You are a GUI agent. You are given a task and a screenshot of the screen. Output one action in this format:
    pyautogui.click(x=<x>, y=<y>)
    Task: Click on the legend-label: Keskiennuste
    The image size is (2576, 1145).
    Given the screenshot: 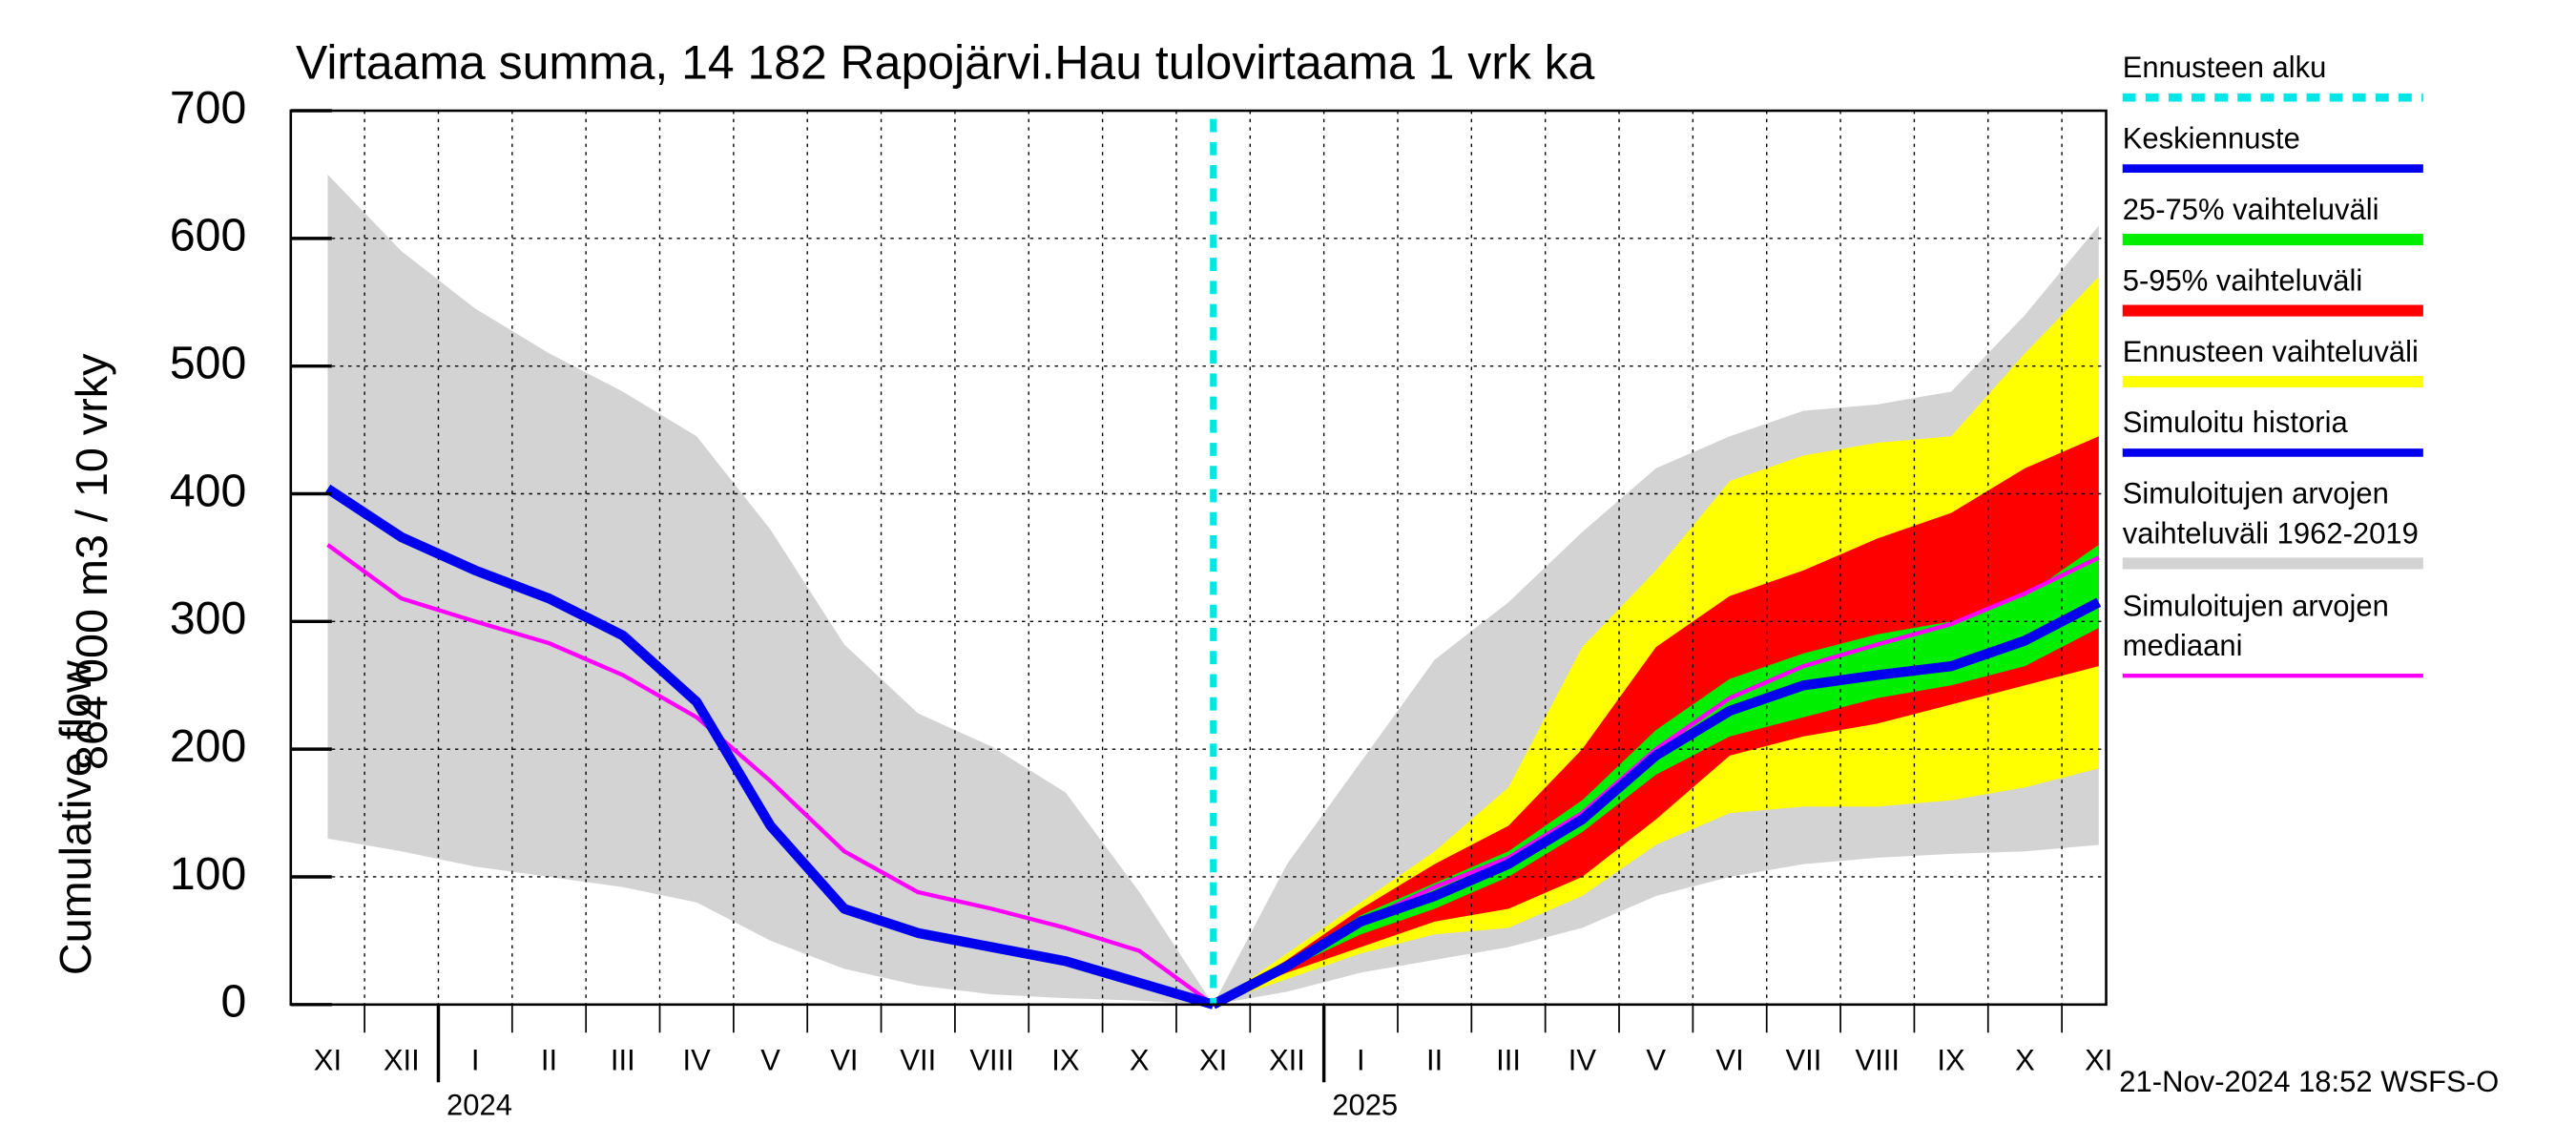 What is the action you would take?
    pyautogui.click(x=2211, y=138)
    